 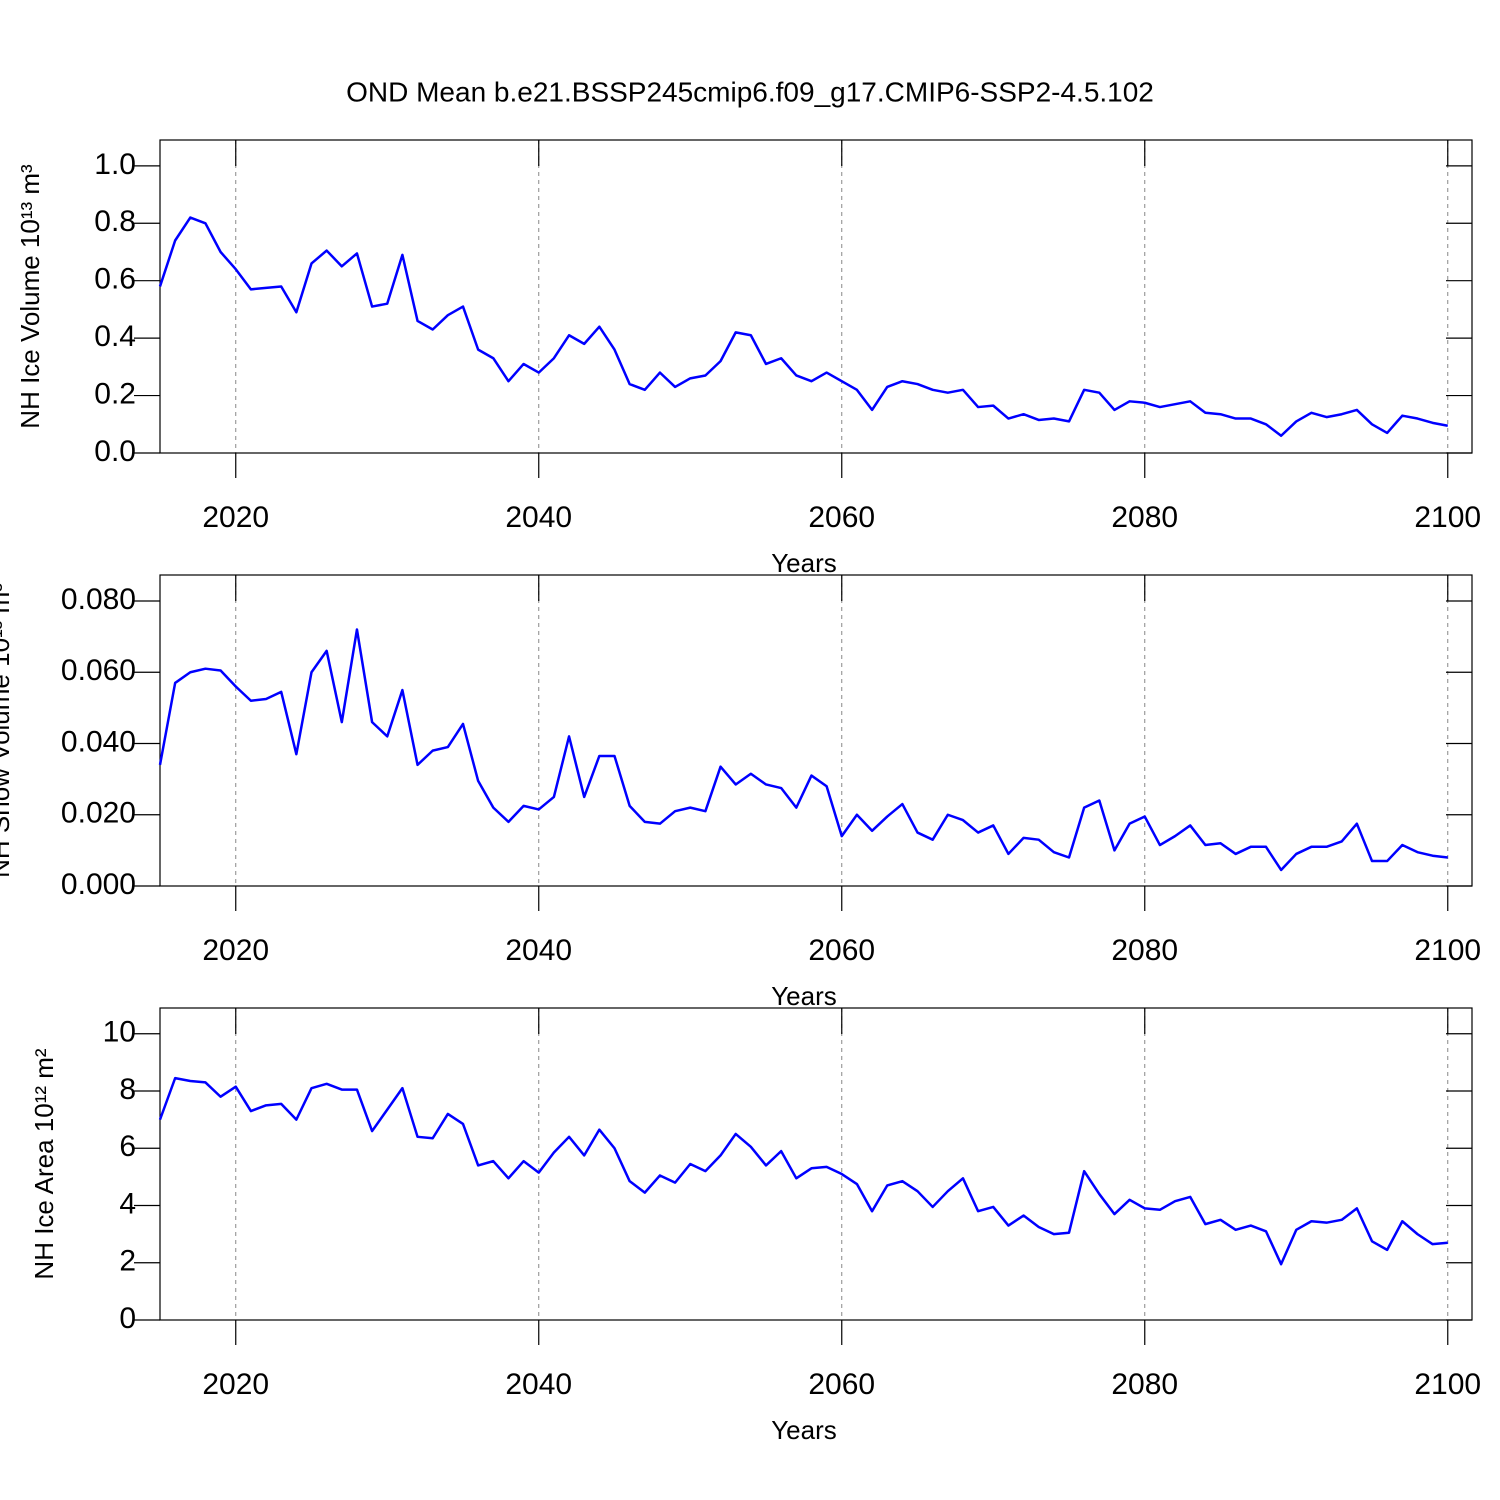 I want to click on y-tick-label: 0.080, so click(x=98, y=599).